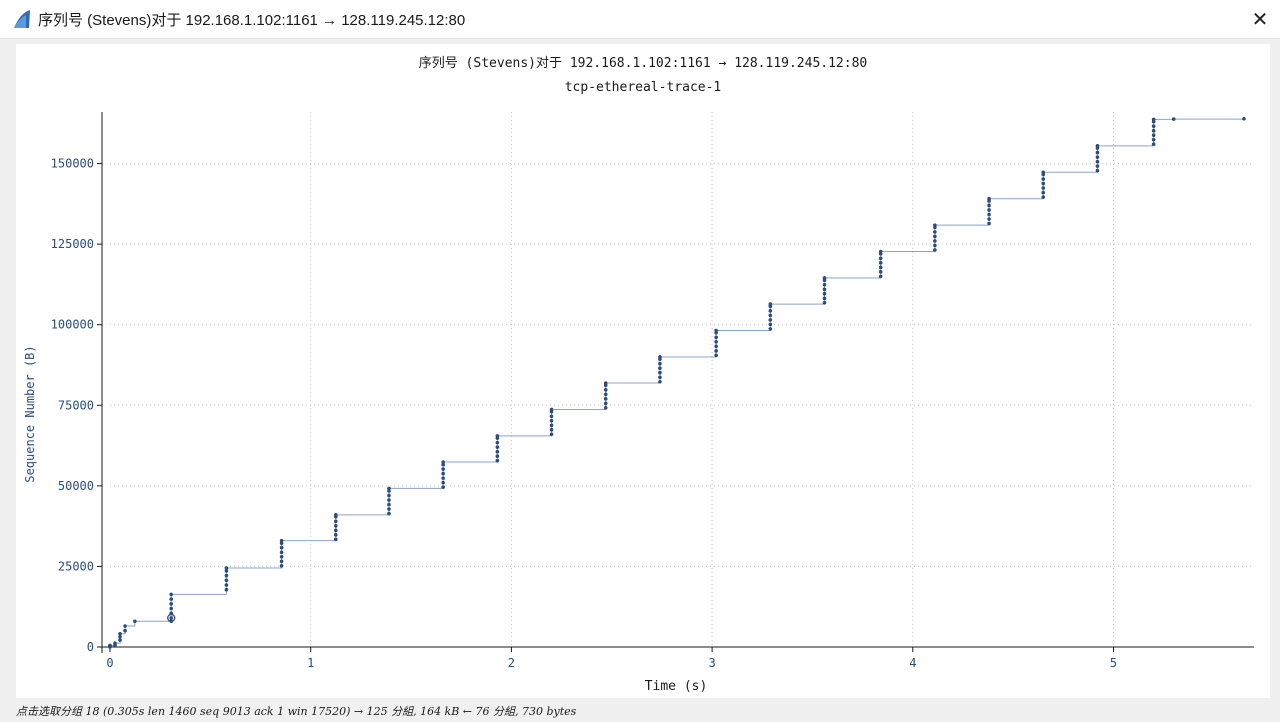  Describe the element at coordinates (1260, 19) in the screenshot. I see `close-button: ✕` at that location.